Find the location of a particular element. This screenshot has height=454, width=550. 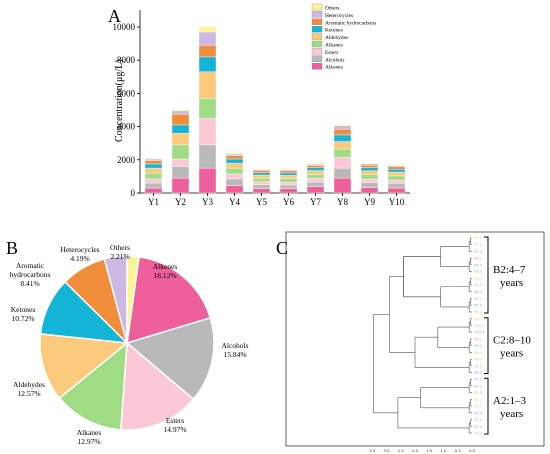

leaf-label: Y10-1 is located at coordinates (479, 319).